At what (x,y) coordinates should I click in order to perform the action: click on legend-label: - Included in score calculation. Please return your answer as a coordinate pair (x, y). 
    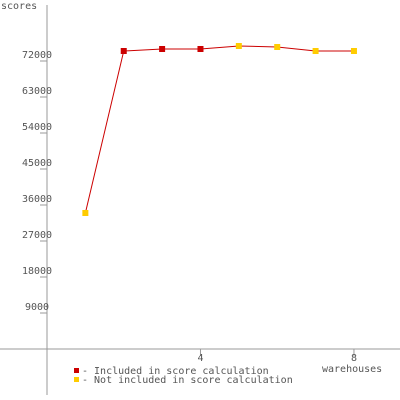
    Looking at the image, I should click on (175, 371).